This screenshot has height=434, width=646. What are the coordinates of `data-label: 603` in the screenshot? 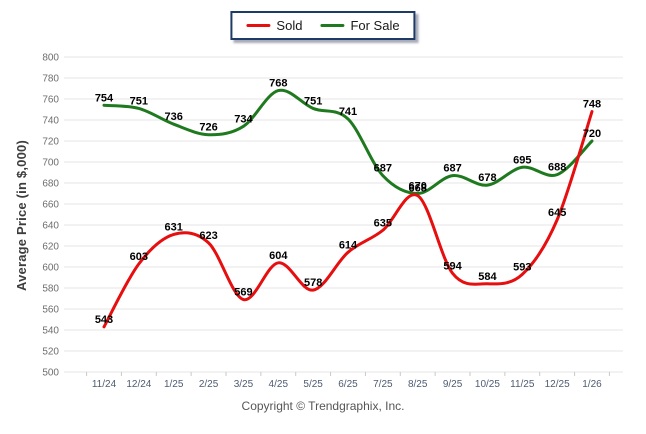 It's located at (139, 257).